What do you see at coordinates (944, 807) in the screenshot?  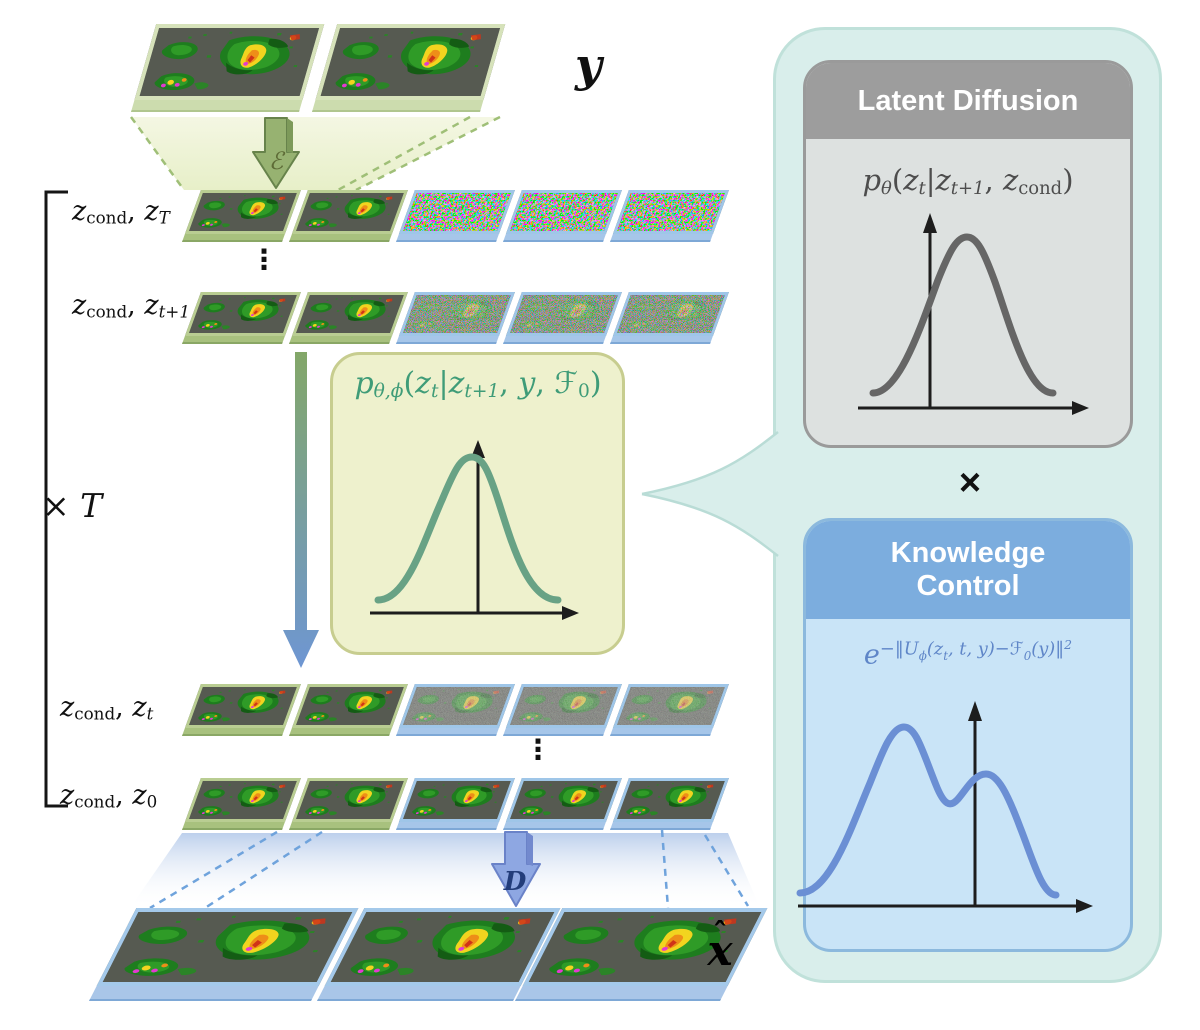 I see `knowledge-control-plot` at bounding box center [944, 807].